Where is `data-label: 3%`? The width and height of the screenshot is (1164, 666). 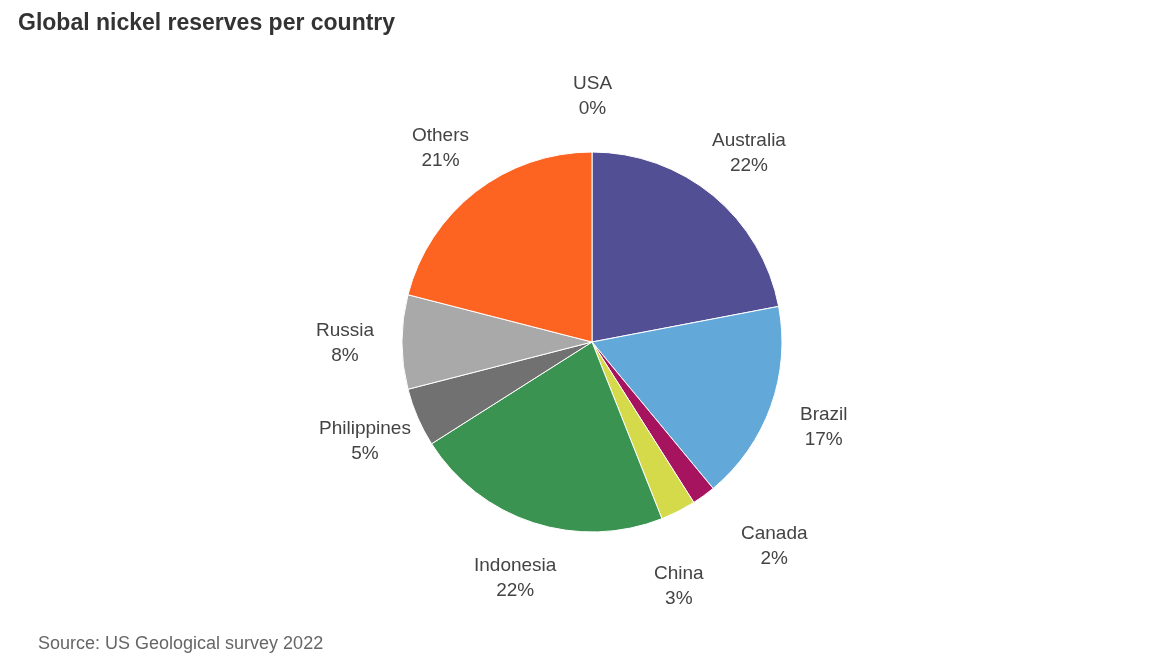
data-label: 3% is located at coordinates (679, 597).